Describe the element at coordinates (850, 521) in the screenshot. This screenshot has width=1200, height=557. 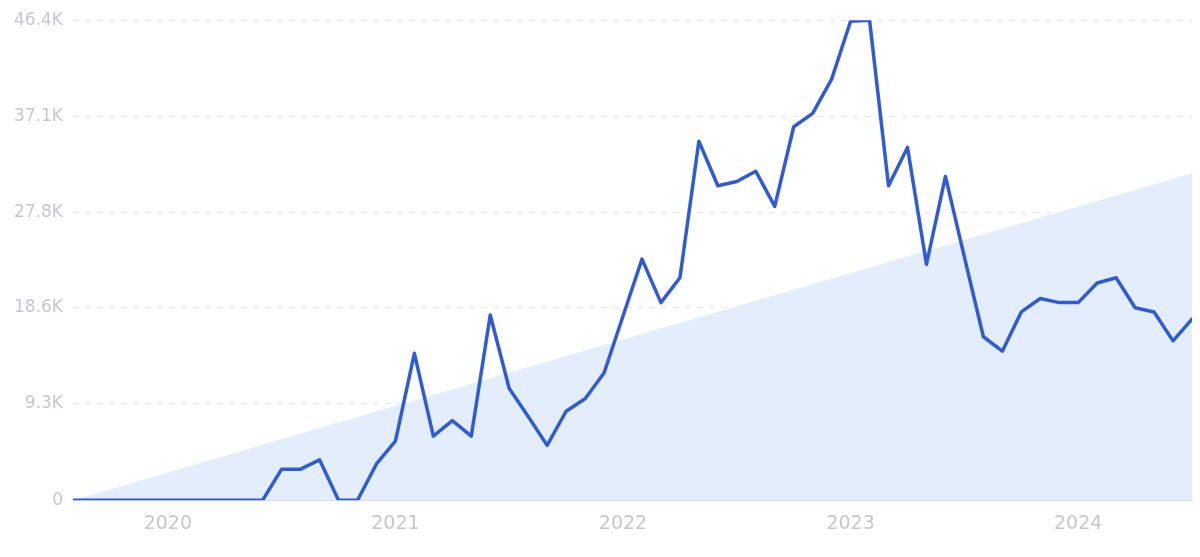
I see `x-tick-label: 2023` at that location.